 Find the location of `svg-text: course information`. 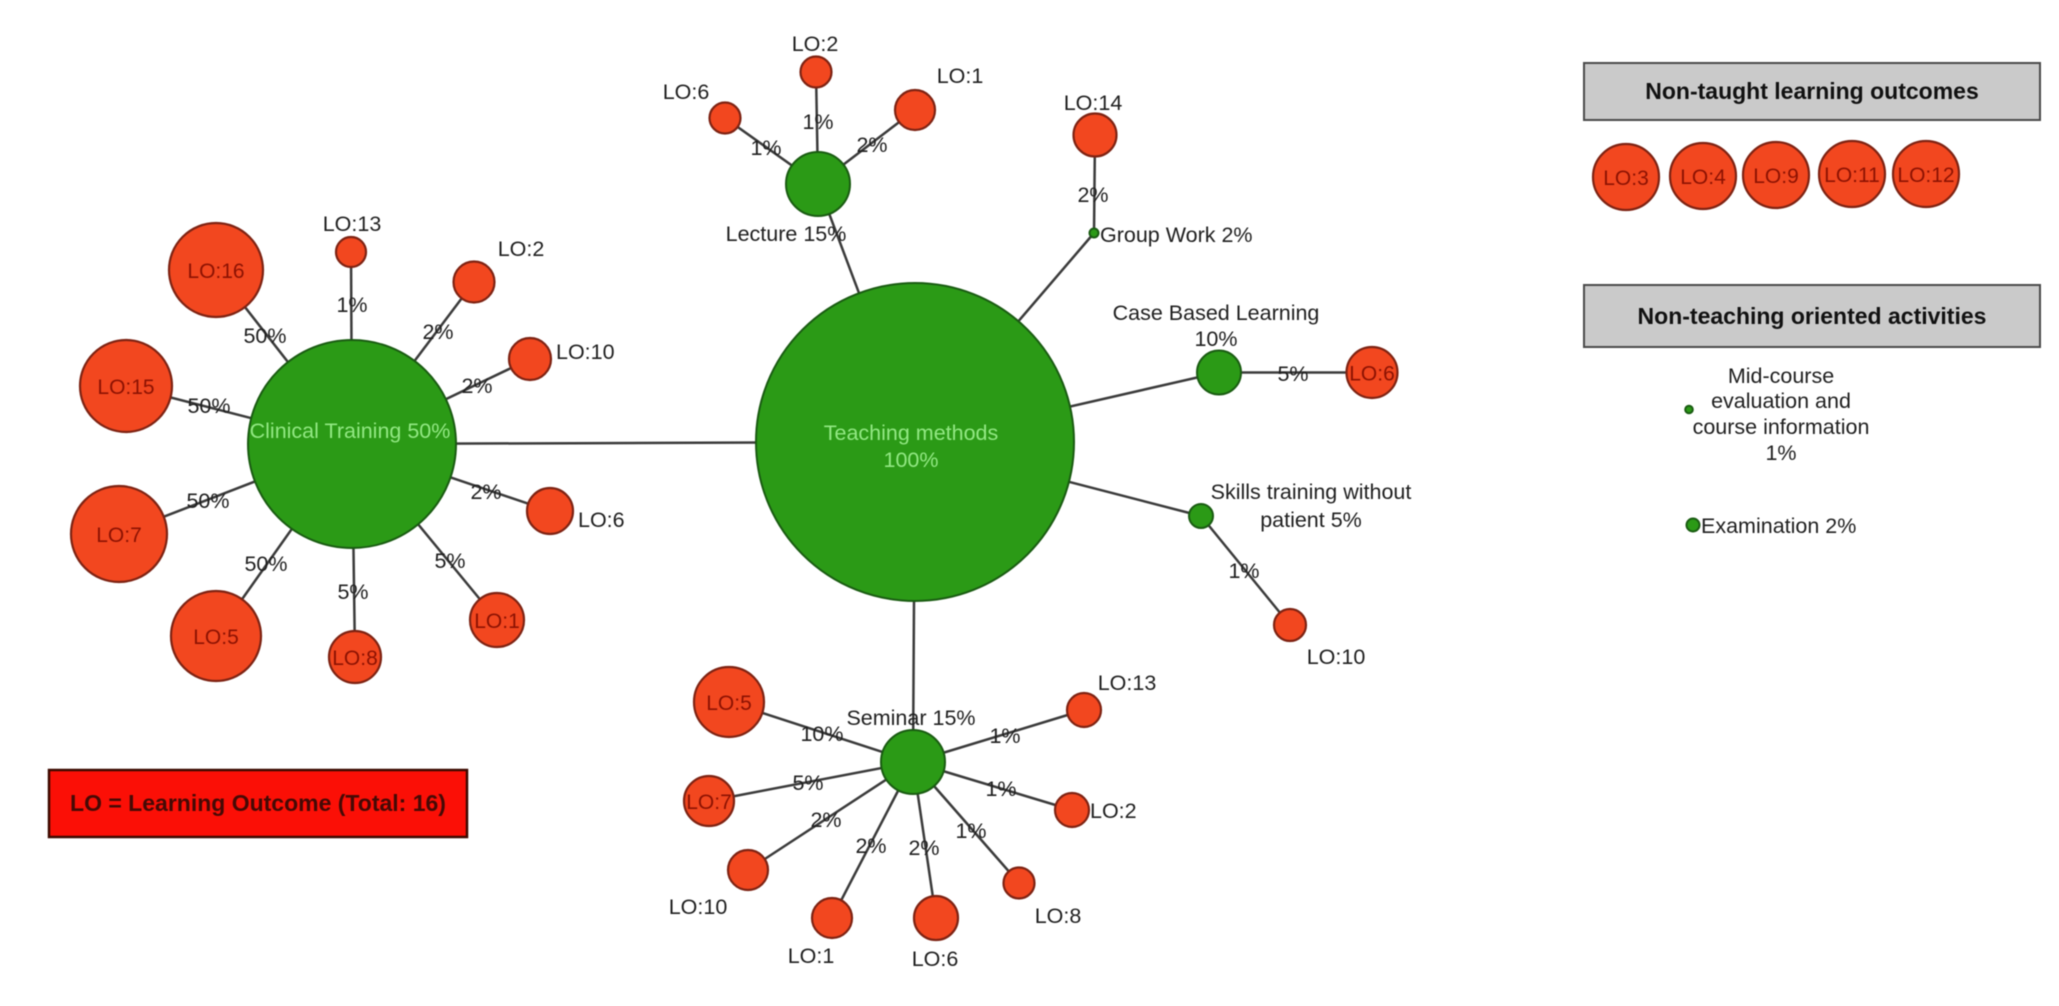

svg-text: course information is located at coordinates (1781, 427).